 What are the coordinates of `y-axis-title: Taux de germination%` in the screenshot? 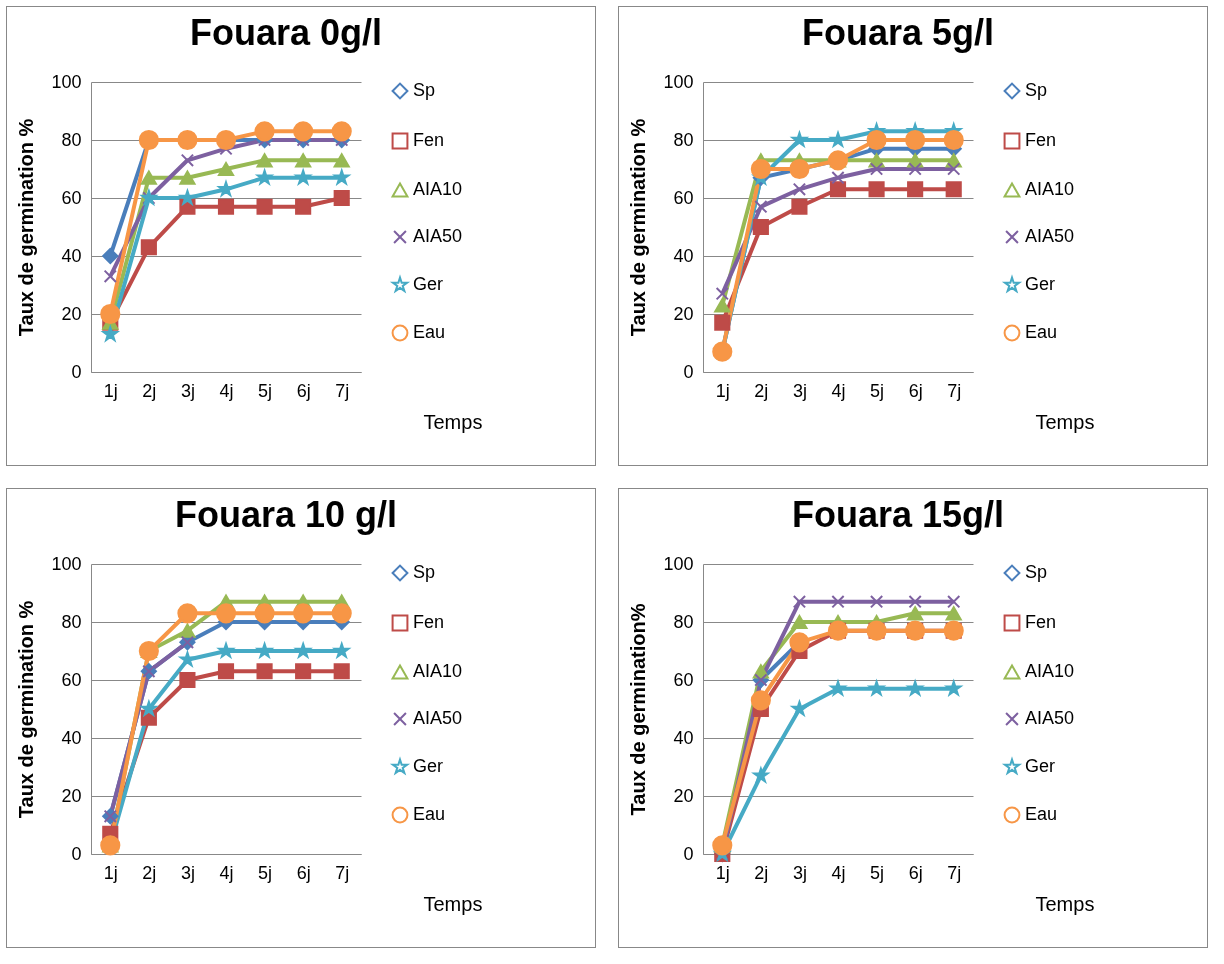 It's located at (638, 709).